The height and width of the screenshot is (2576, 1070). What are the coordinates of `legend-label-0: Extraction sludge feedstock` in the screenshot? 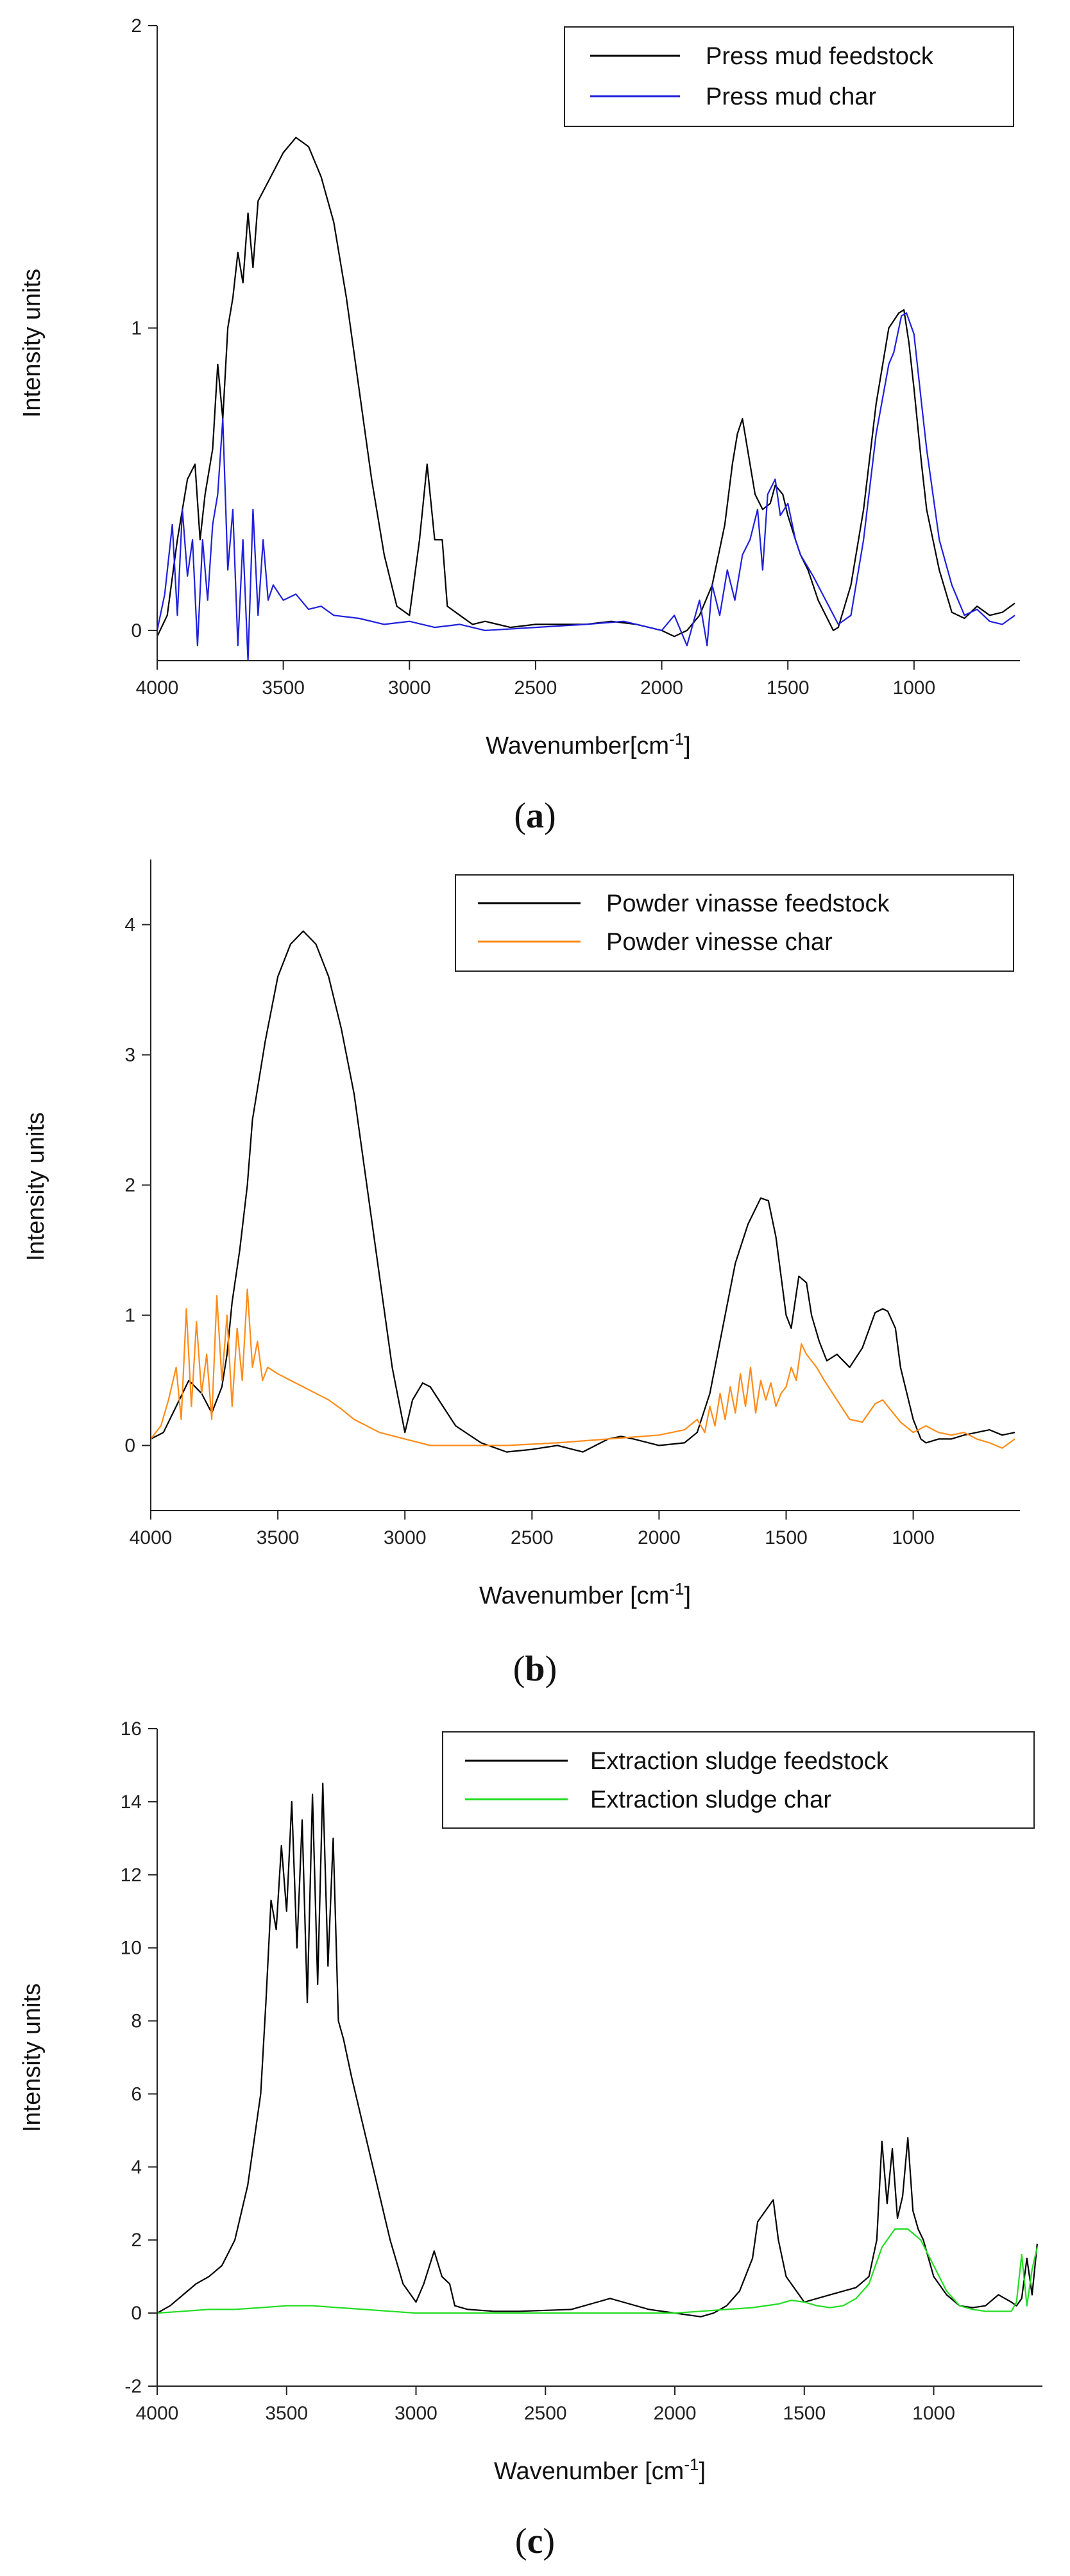 It's located at (740, 1761).